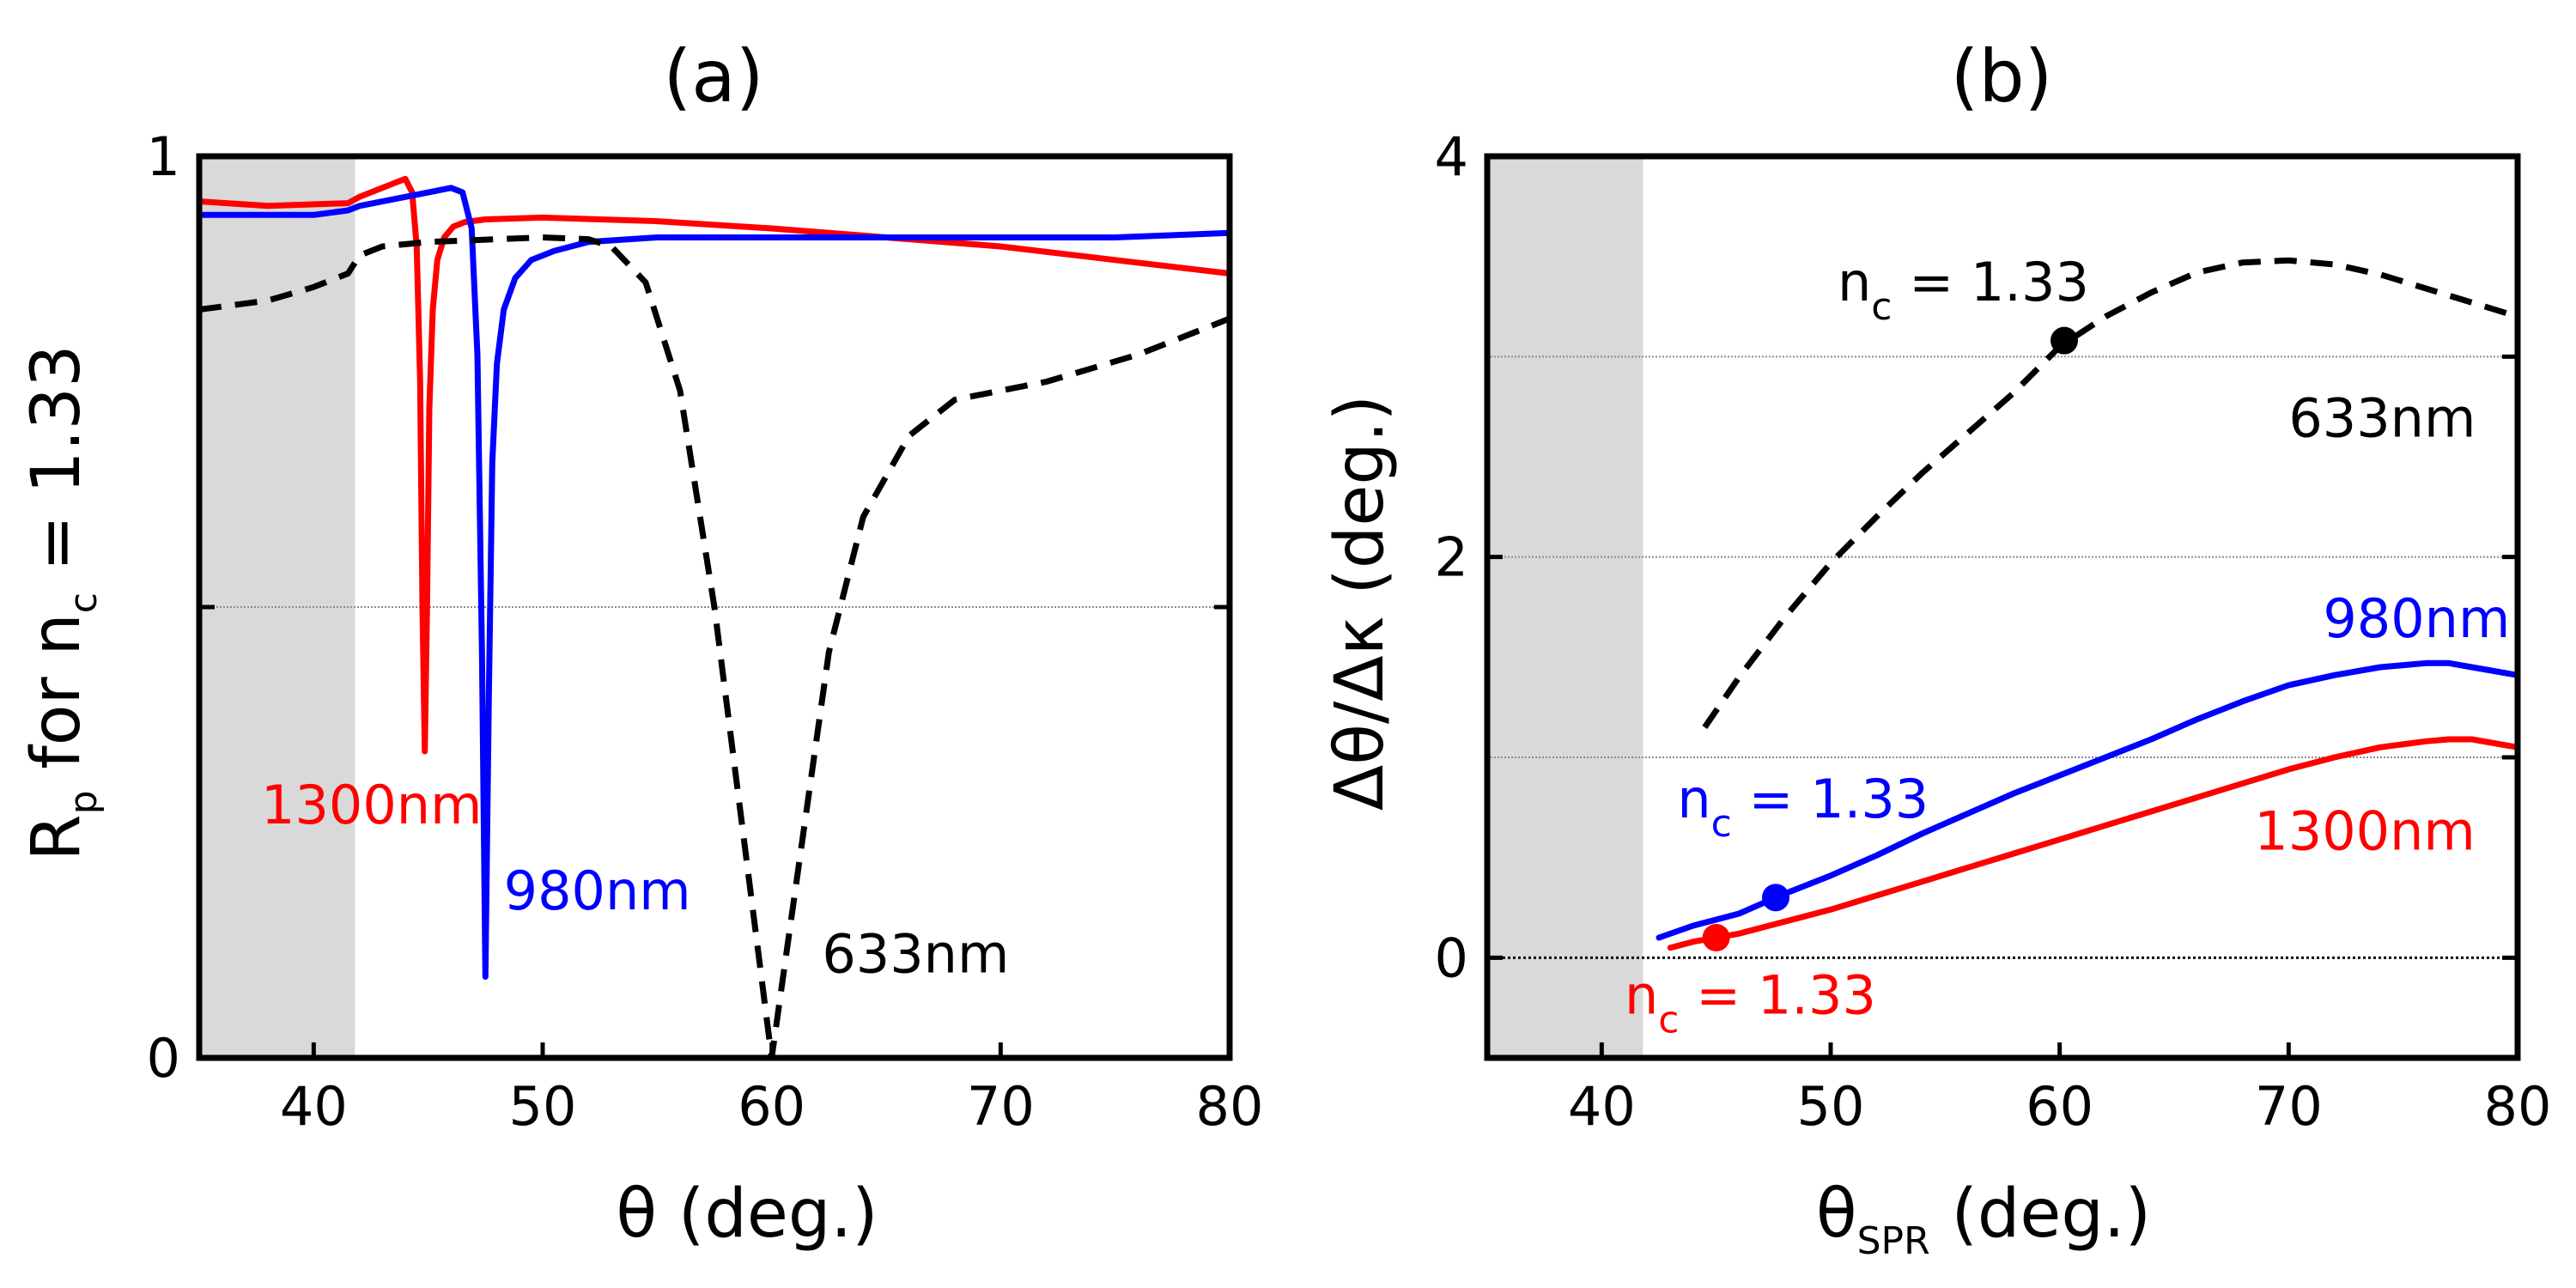 Image resolution: width=2576 pixels, height=1288 pixels. Describe the element at coordinates (747, 1214) in the screenshot. I see `panel-a-x-axis-label: θ (deg.)` at that location.